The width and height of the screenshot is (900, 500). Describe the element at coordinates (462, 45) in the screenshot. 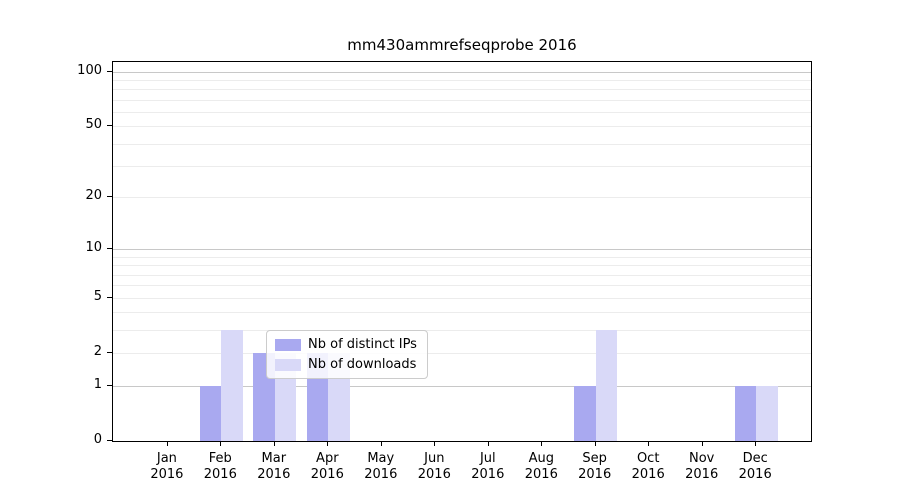

I see `chart-title: mm430ammrefseqprobe 2016` at that location.